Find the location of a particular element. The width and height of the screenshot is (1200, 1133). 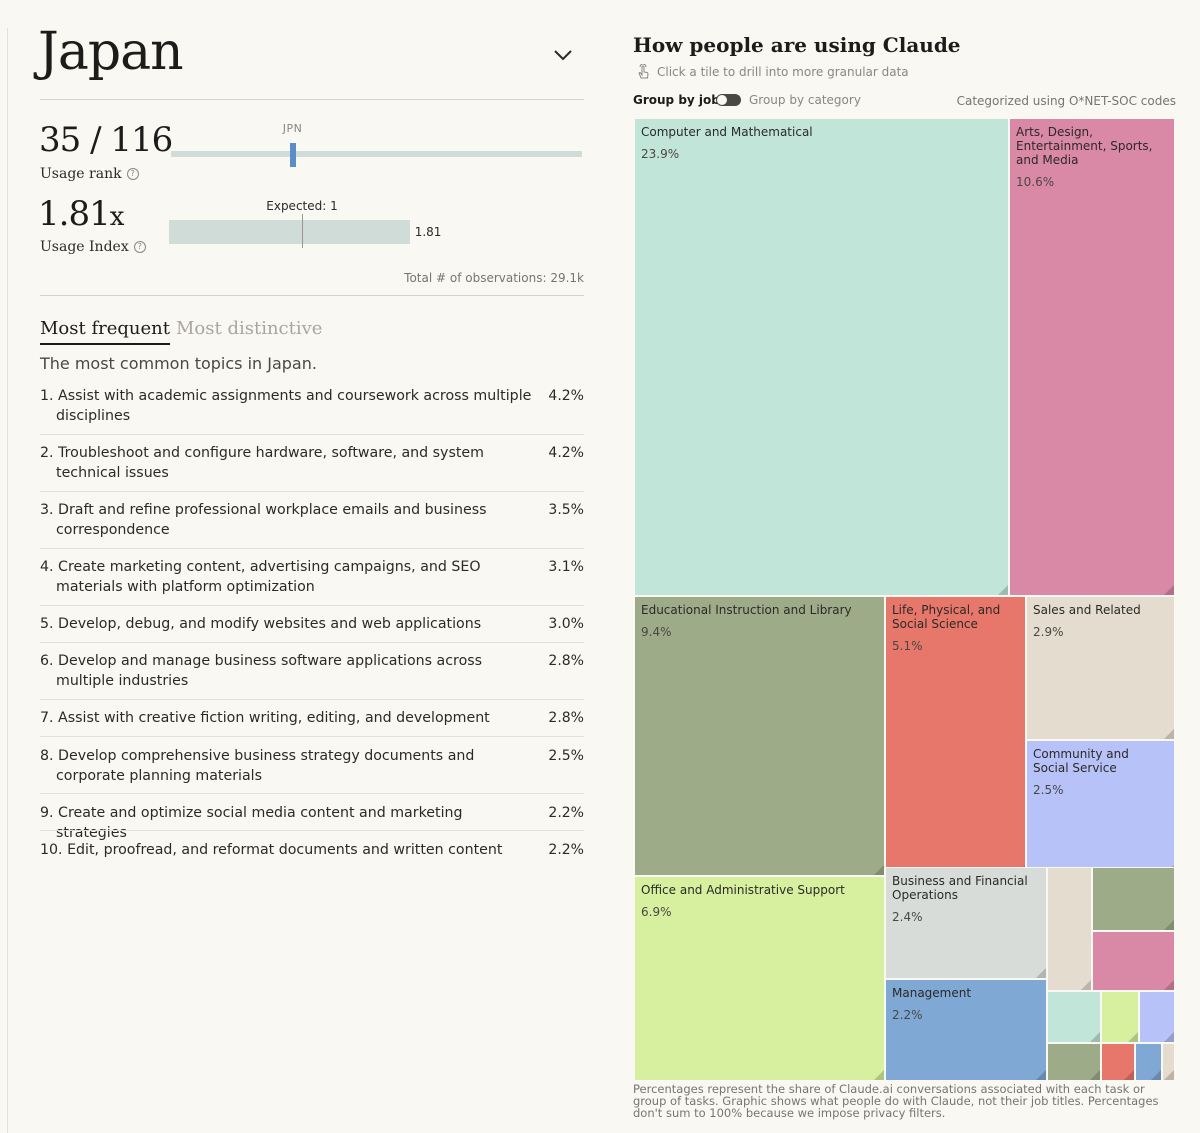

usage-rank-marker-label: JPN is located at coordinates (292, 128).